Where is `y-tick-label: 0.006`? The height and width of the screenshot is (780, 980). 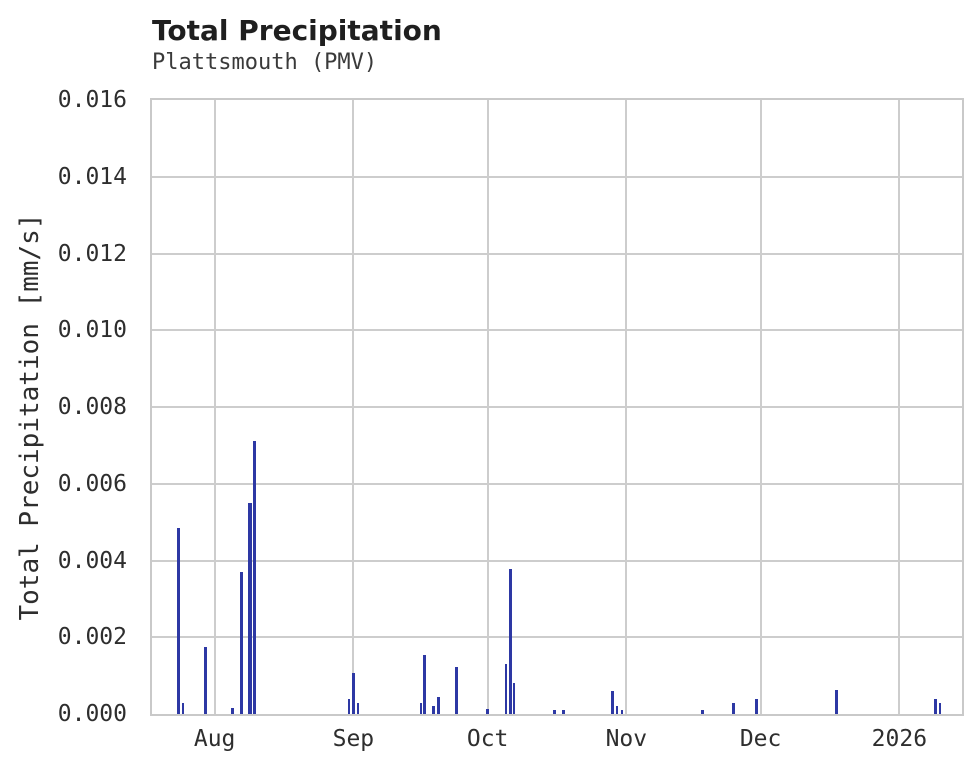
y-tick-label: 0.006 is located at coordinates (92, 483).